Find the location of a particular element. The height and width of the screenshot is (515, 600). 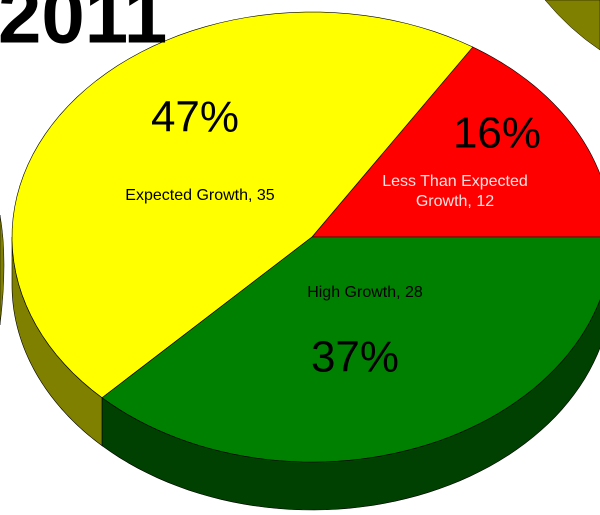

data-label: Less Than Expected Growth, 12 is located at coordinates (455, 191).